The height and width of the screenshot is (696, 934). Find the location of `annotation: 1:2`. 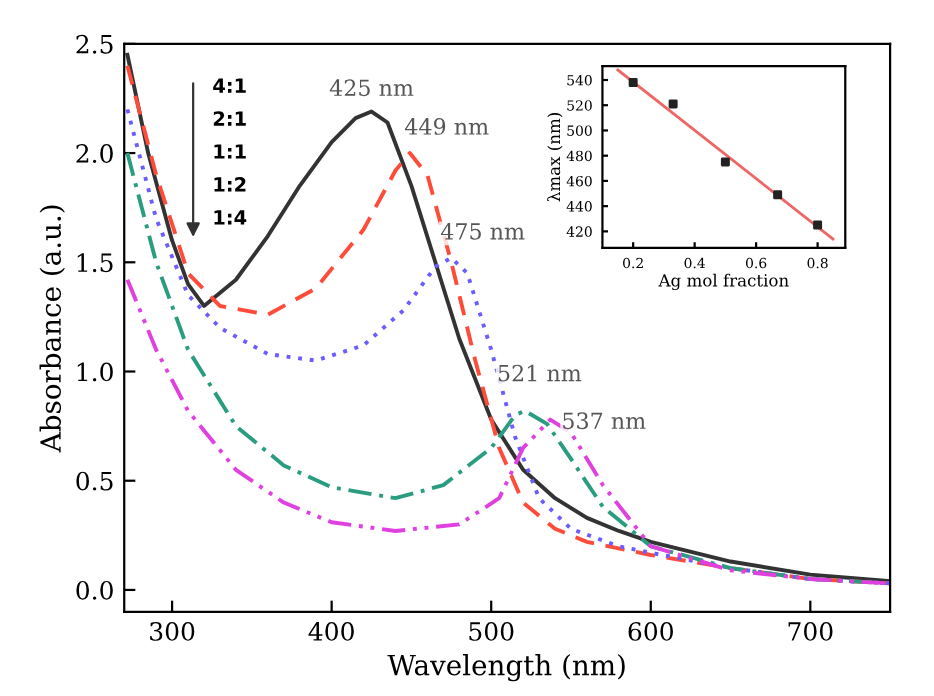

annotation: 1:2 is located at coordinates (230, 184).